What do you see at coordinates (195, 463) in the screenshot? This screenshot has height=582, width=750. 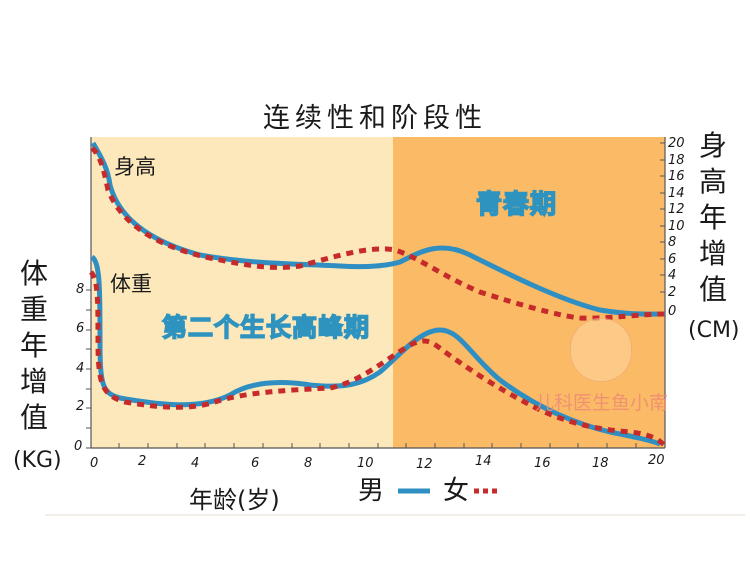 I see `x-tick: 4` at bounding box center [195, 463].